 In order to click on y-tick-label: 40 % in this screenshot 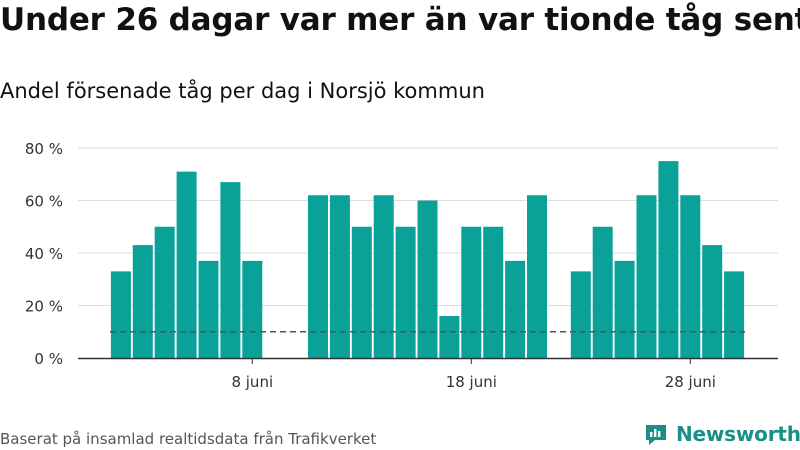, I will do `click(44, 254)`.